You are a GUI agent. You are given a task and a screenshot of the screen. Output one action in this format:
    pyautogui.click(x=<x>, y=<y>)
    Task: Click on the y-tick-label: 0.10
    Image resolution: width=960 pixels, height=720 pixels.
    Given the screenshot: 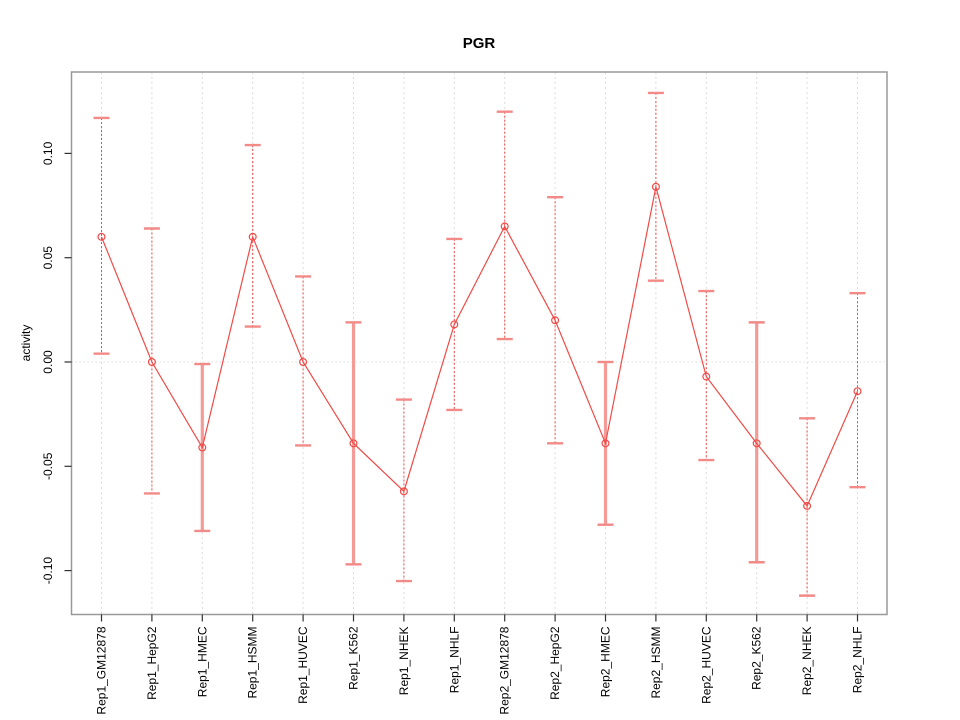 What is the action you would take?
    pyautogui.click(x=48, y=153)
    